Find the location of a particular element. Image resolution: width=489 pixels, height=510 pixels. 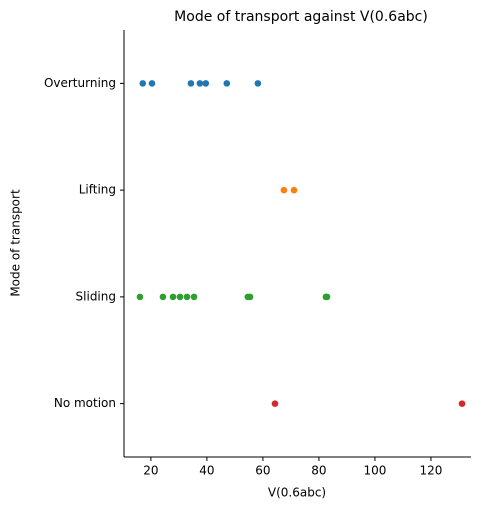

x-axis-label: V(0.6abc) is located at coordinates (297, 493).